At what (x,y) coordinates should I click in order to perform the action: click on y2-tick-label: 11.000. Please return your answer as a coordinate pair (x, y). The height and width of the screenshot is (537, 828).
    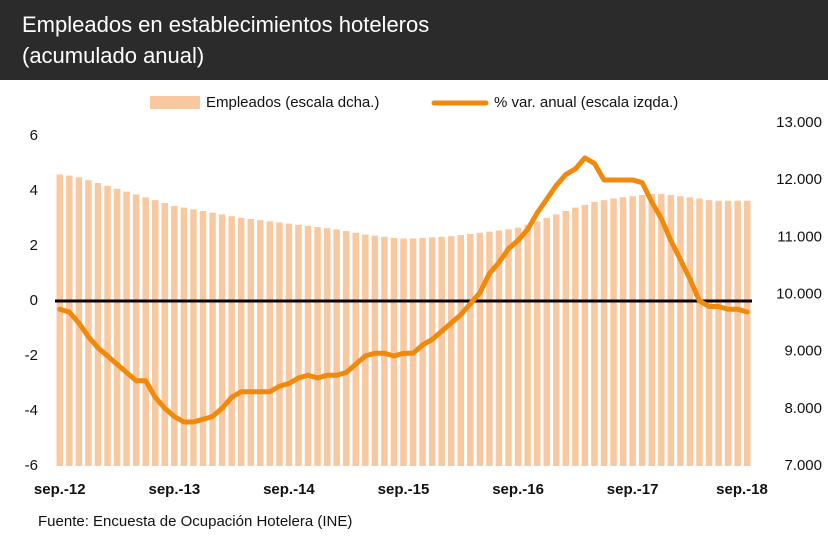
    Looking at the image, I should click on (799, 236).